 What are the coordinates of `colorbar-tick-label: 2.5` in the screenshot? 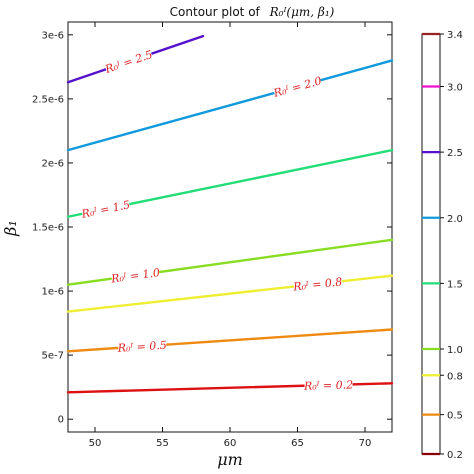 It's located at (455, 153).